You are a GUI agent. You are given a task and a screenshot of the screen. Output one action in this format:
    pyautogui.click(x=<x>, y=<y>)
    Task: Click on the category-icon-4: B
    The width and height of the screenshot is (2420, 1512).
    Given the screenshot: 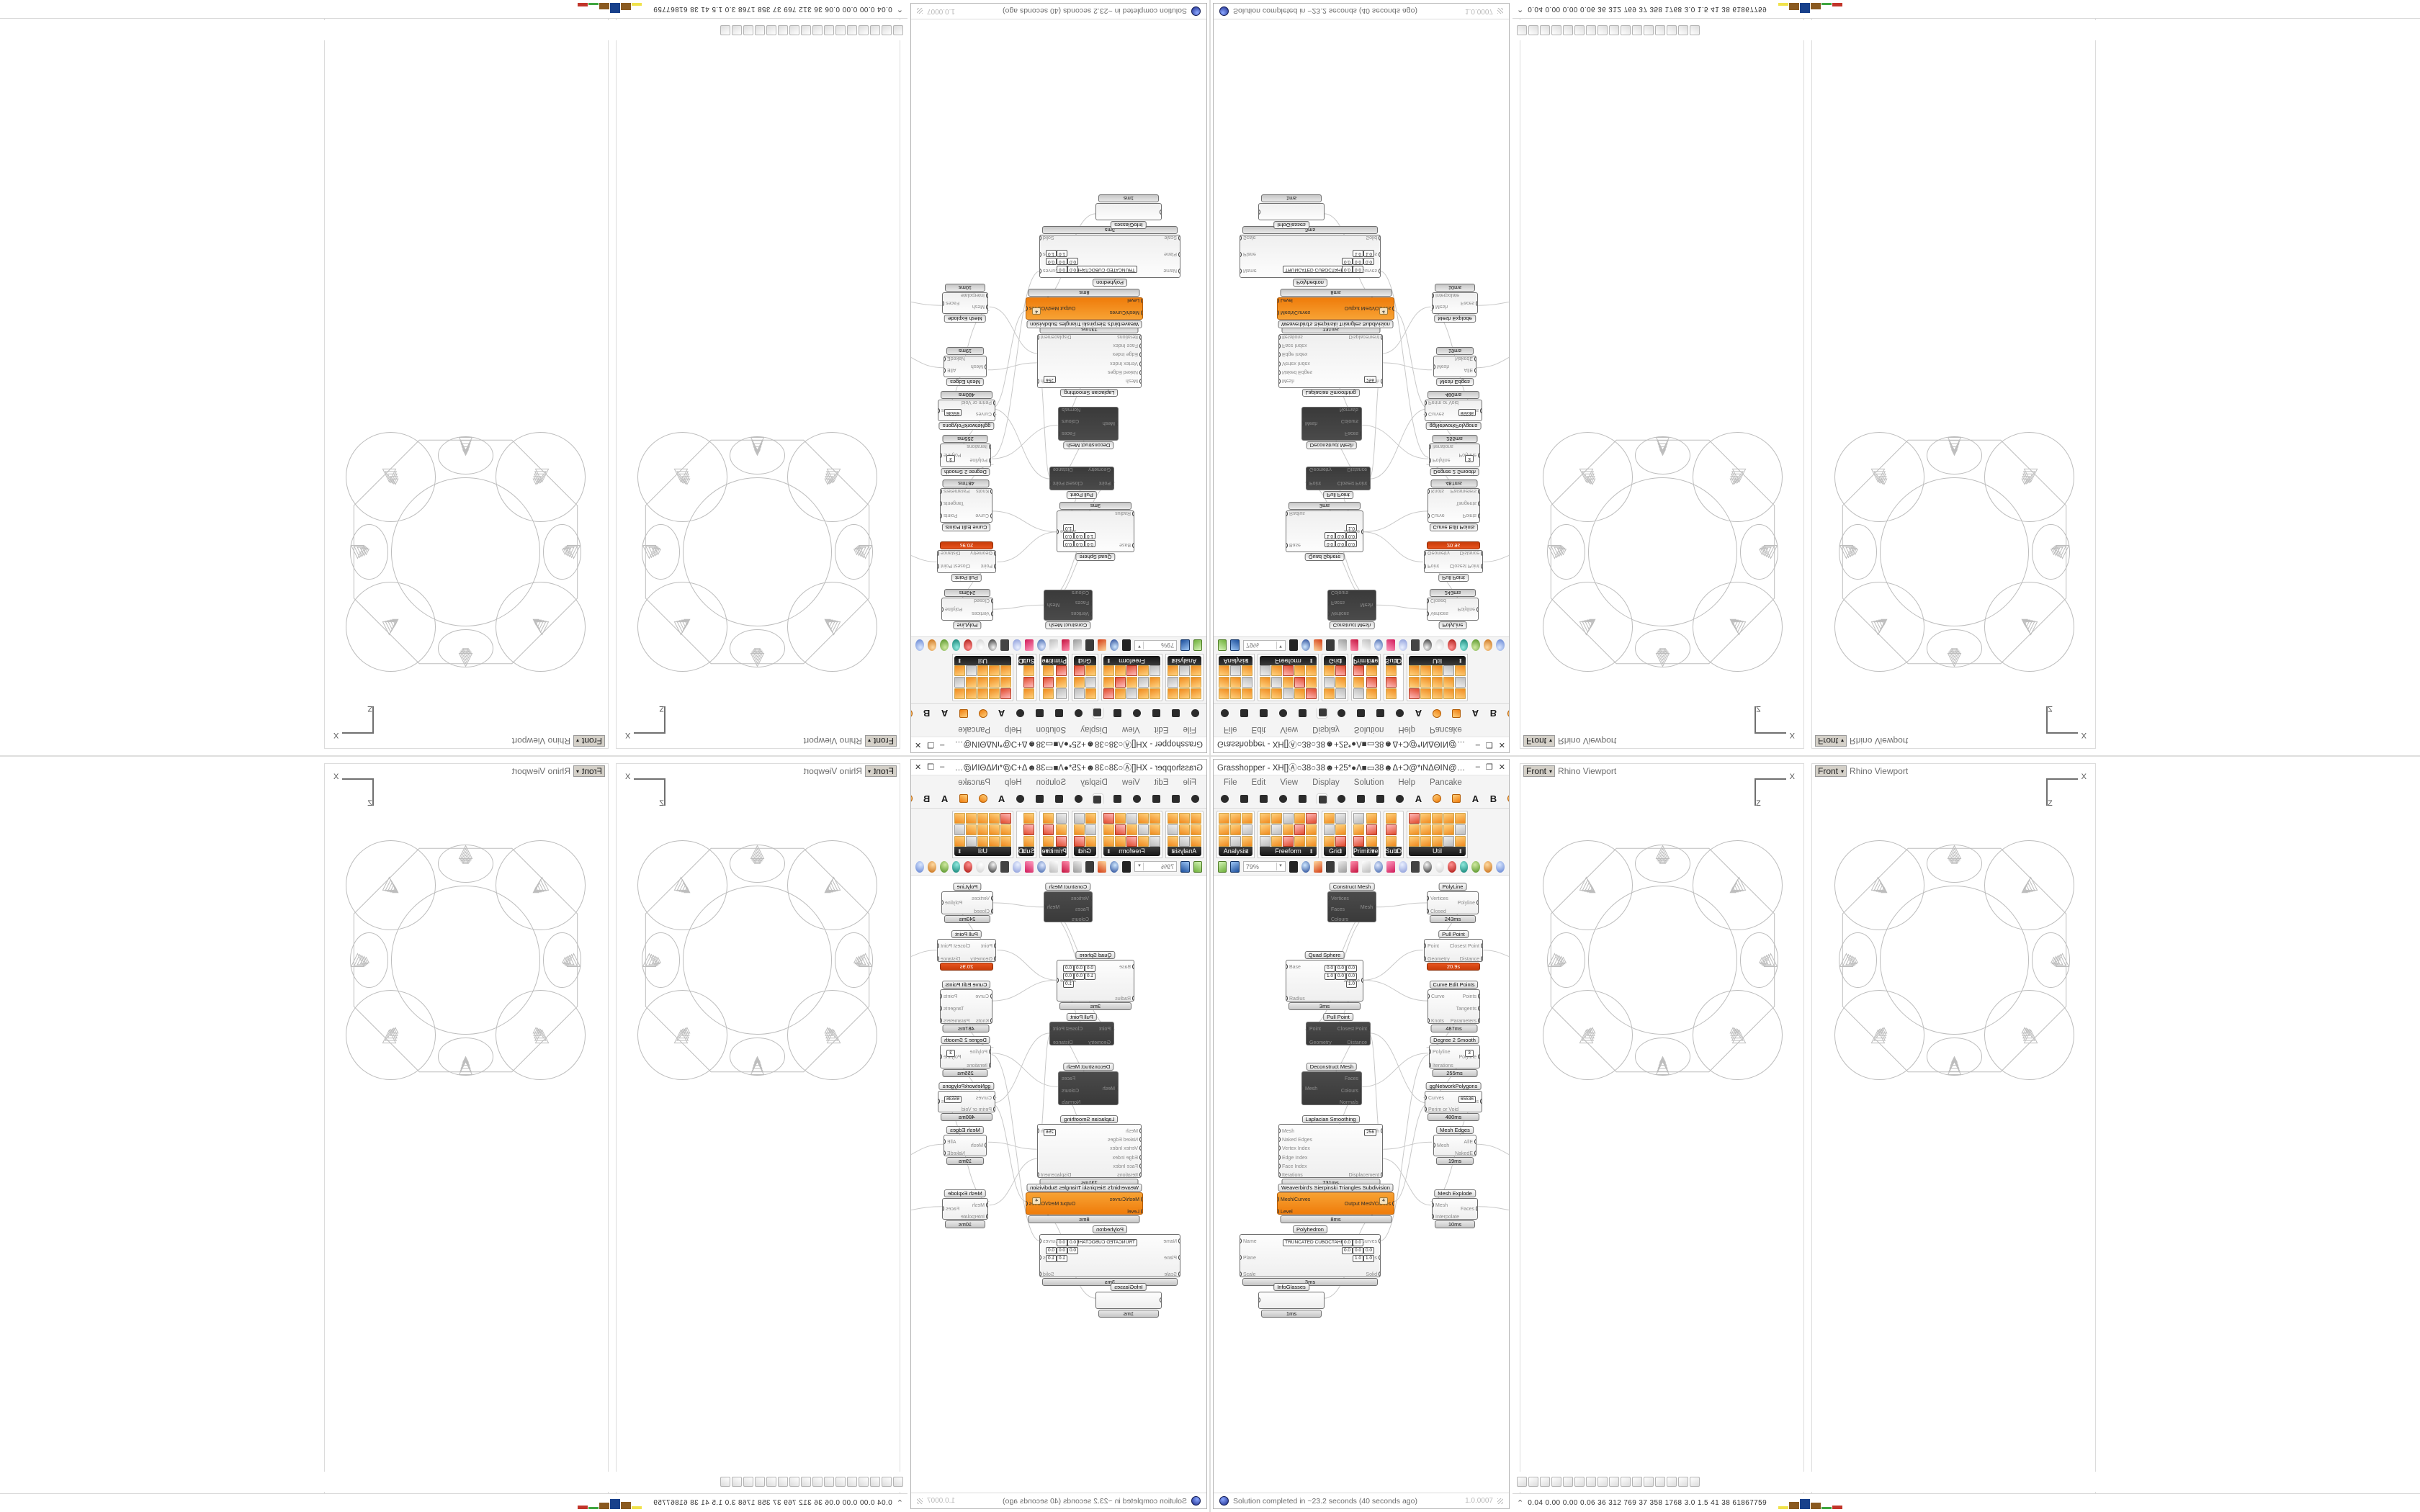 What is the action you would take?
    pyautogui.click(x=927, y=798)
    